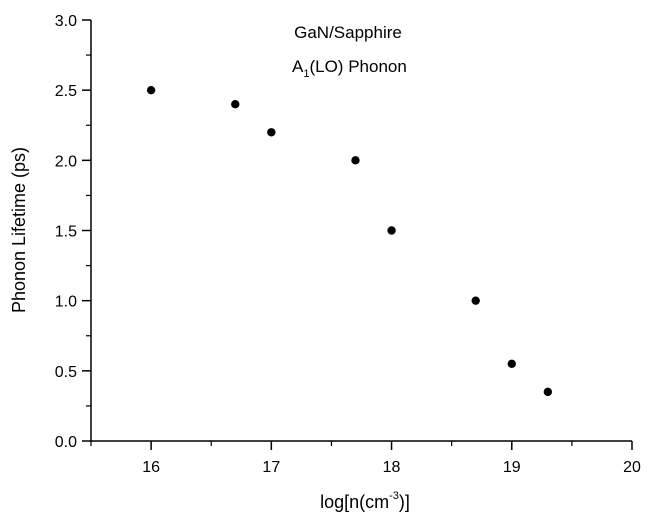  What do you see at coordinates (66, 372) in the screenshot?
I see `y-tick-label: 0.5` at bounding box center [66, 372].